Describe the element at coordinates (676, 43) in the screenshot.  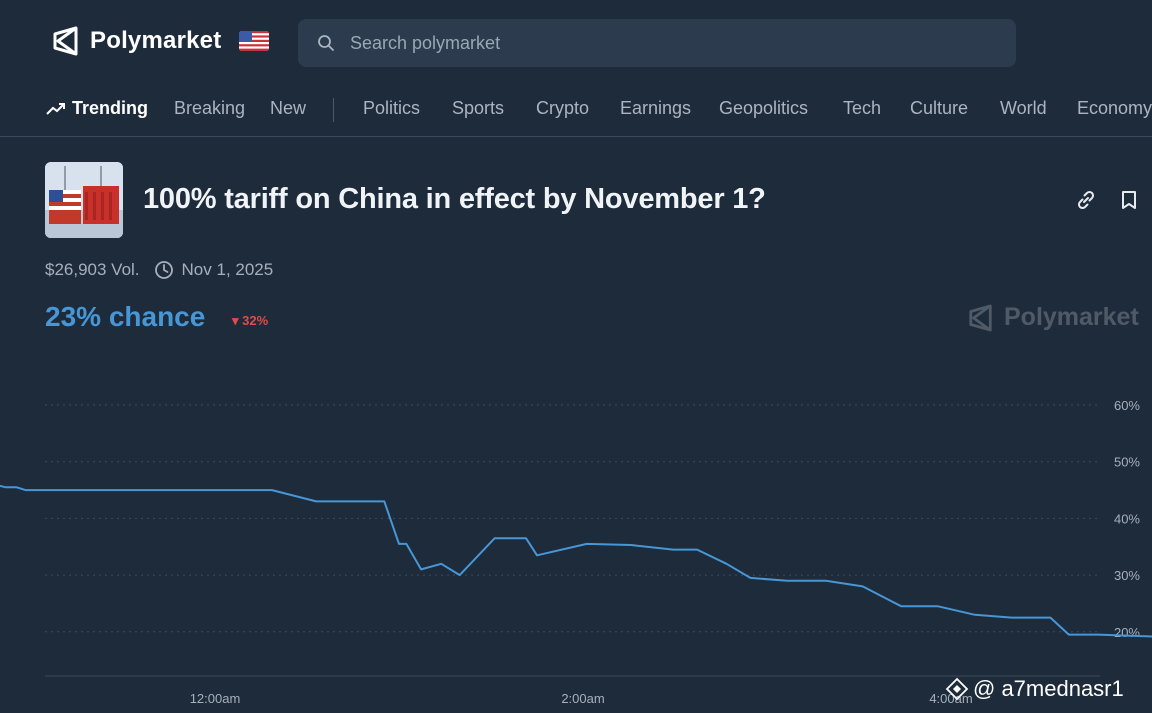
I see `search-input` at that location.